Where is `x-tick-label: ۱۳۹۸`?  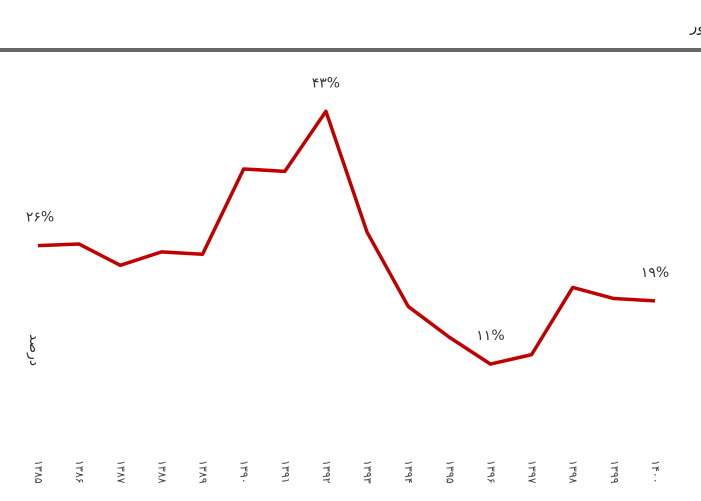 x-tick-label: ۱۳۹۸ is located at coordinates (573, 472).